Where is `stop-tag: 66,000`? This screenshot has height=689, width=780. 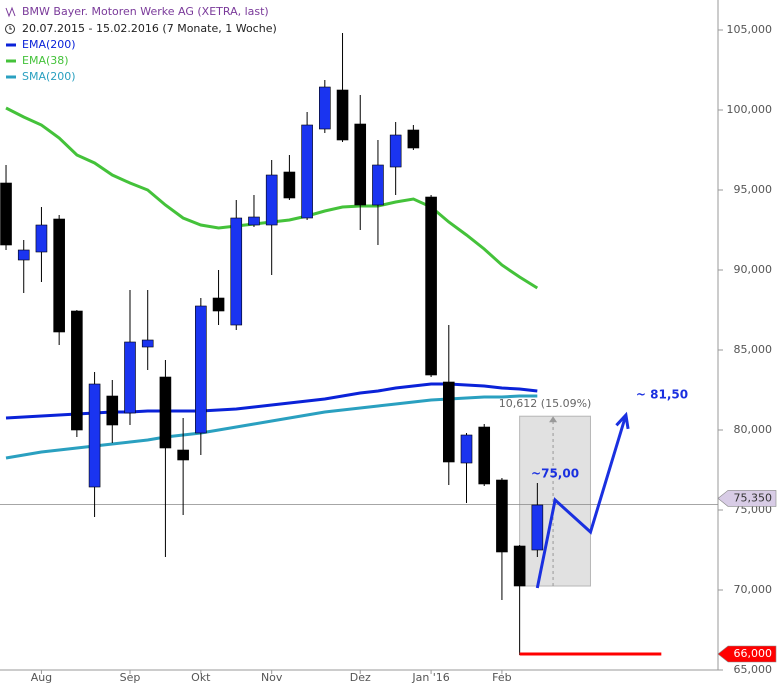
stop-tag: 66,000 is located at coordinates (753, 653).